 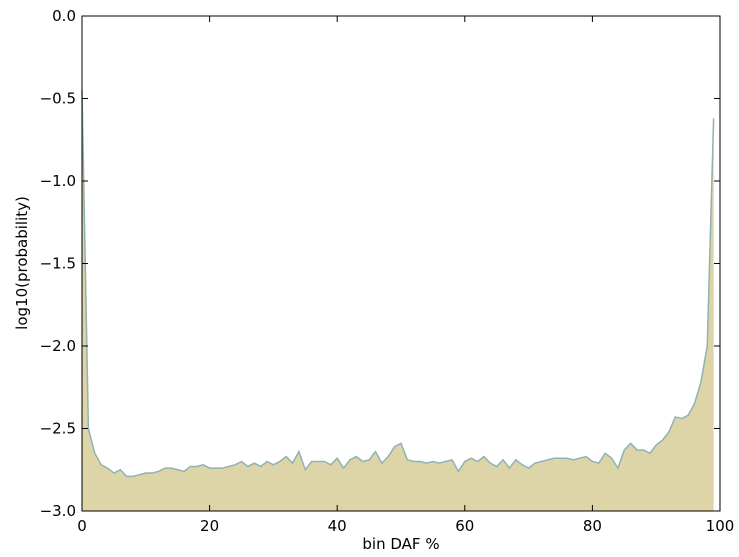 What do you see at coordinates (58, 181) in the screenshot?
I see `y-tick-label: −1.0` at bounding box center [58, 181].